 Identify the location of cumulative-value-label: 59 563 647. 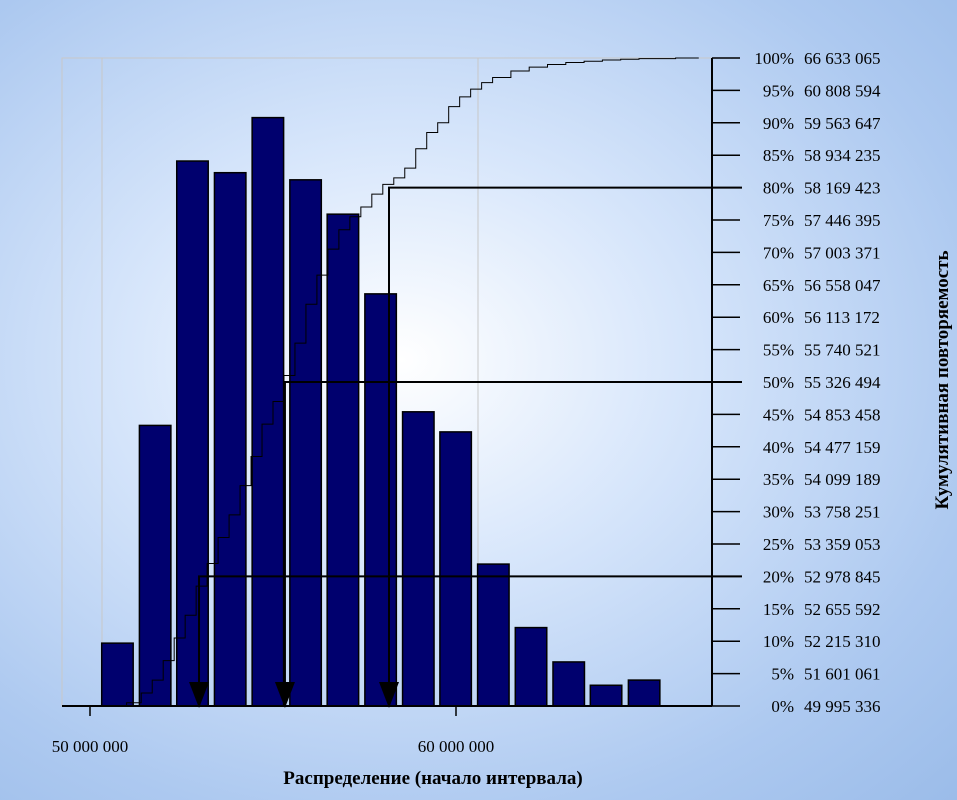
(842, 123).